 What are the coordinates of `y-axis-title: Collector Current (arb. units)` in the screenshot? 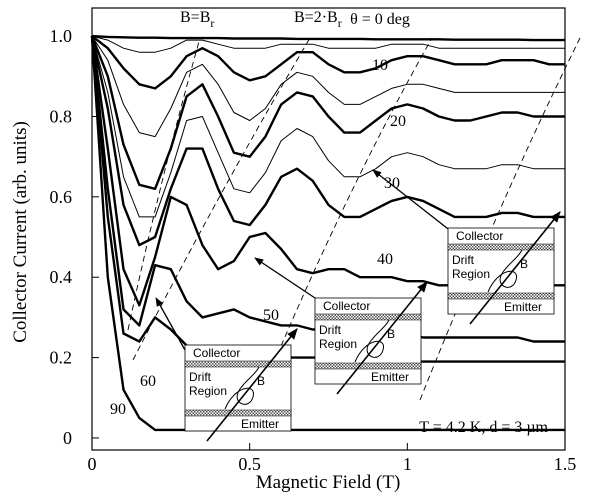 It's located at (20, 232).